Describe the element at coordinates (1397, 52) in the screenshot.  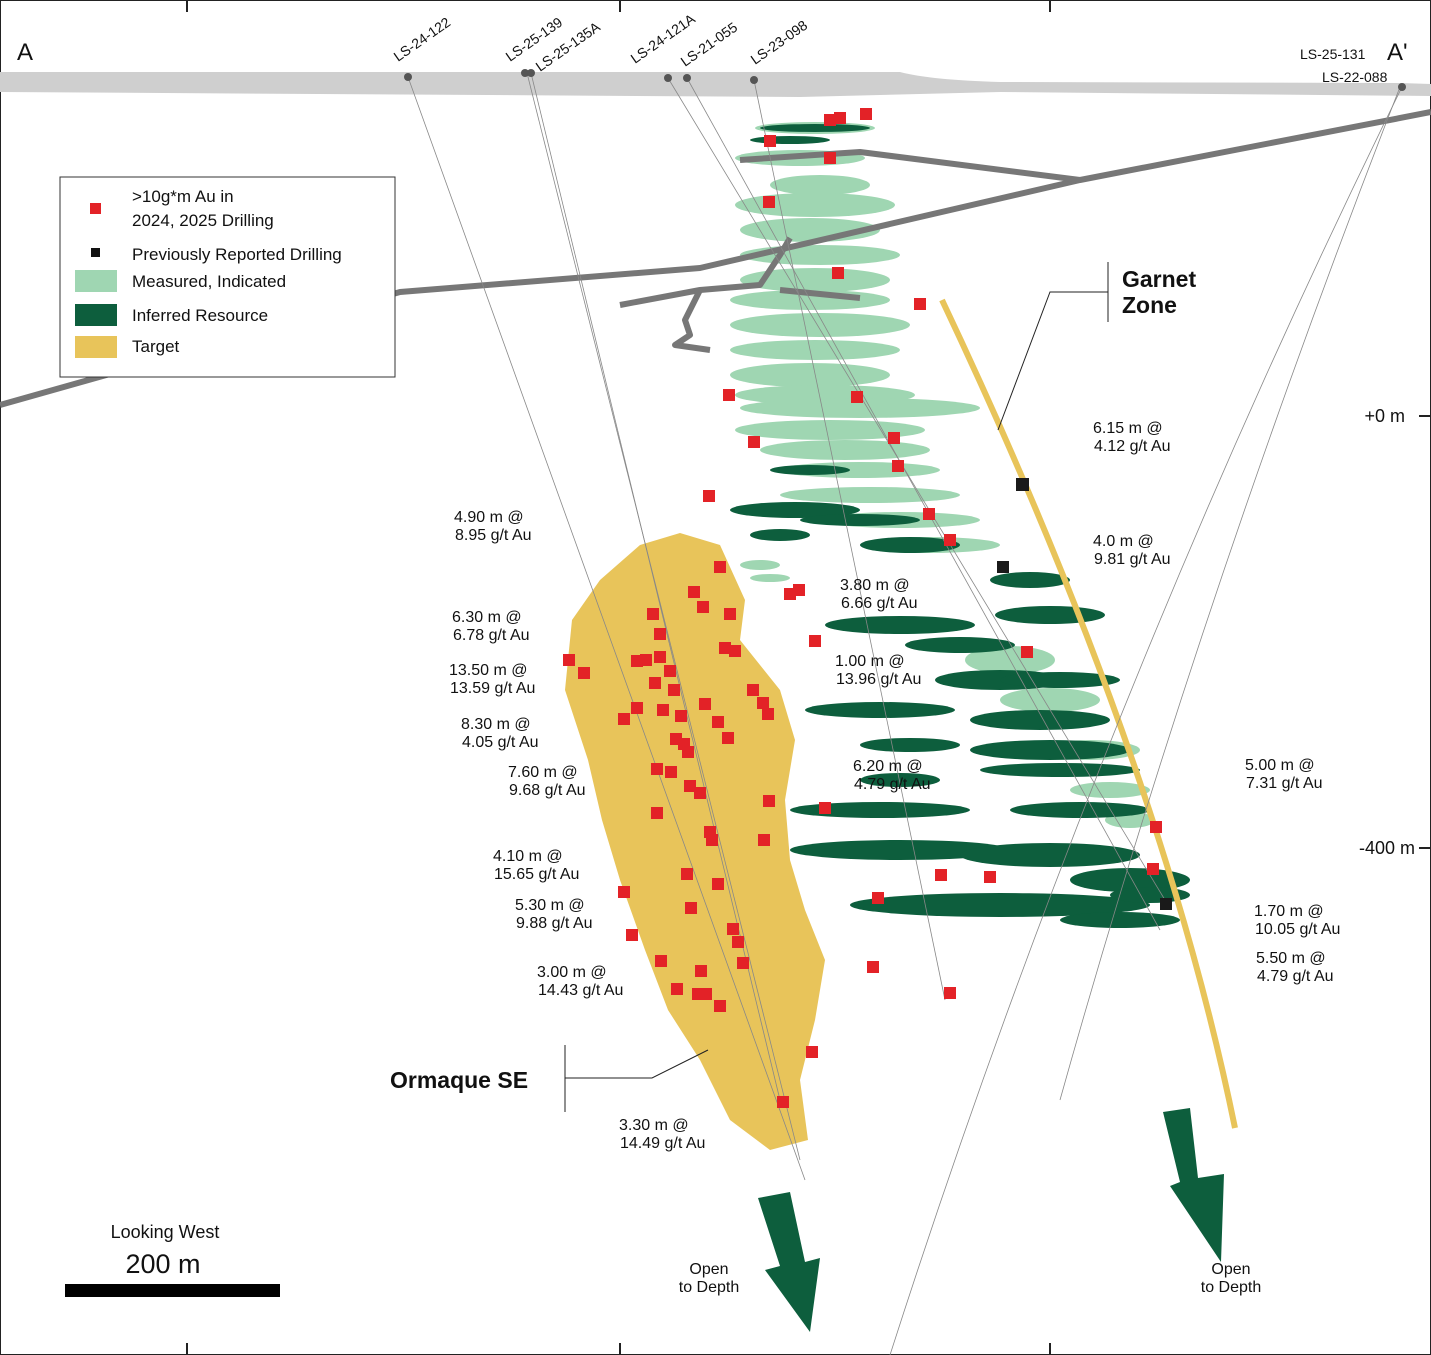
I see `section-end: A'` at that location.